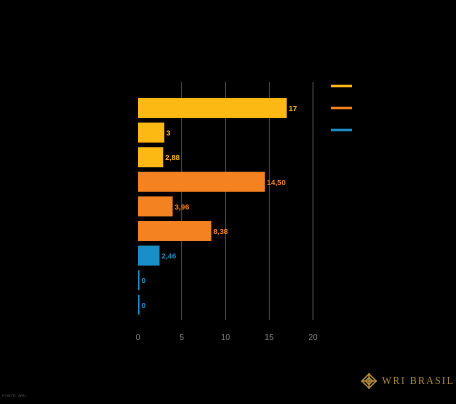 The image size is (456, 404). Describe the element at coordinates (369, 381) in the screenshot. I see `wri-knot-icon` at that location.